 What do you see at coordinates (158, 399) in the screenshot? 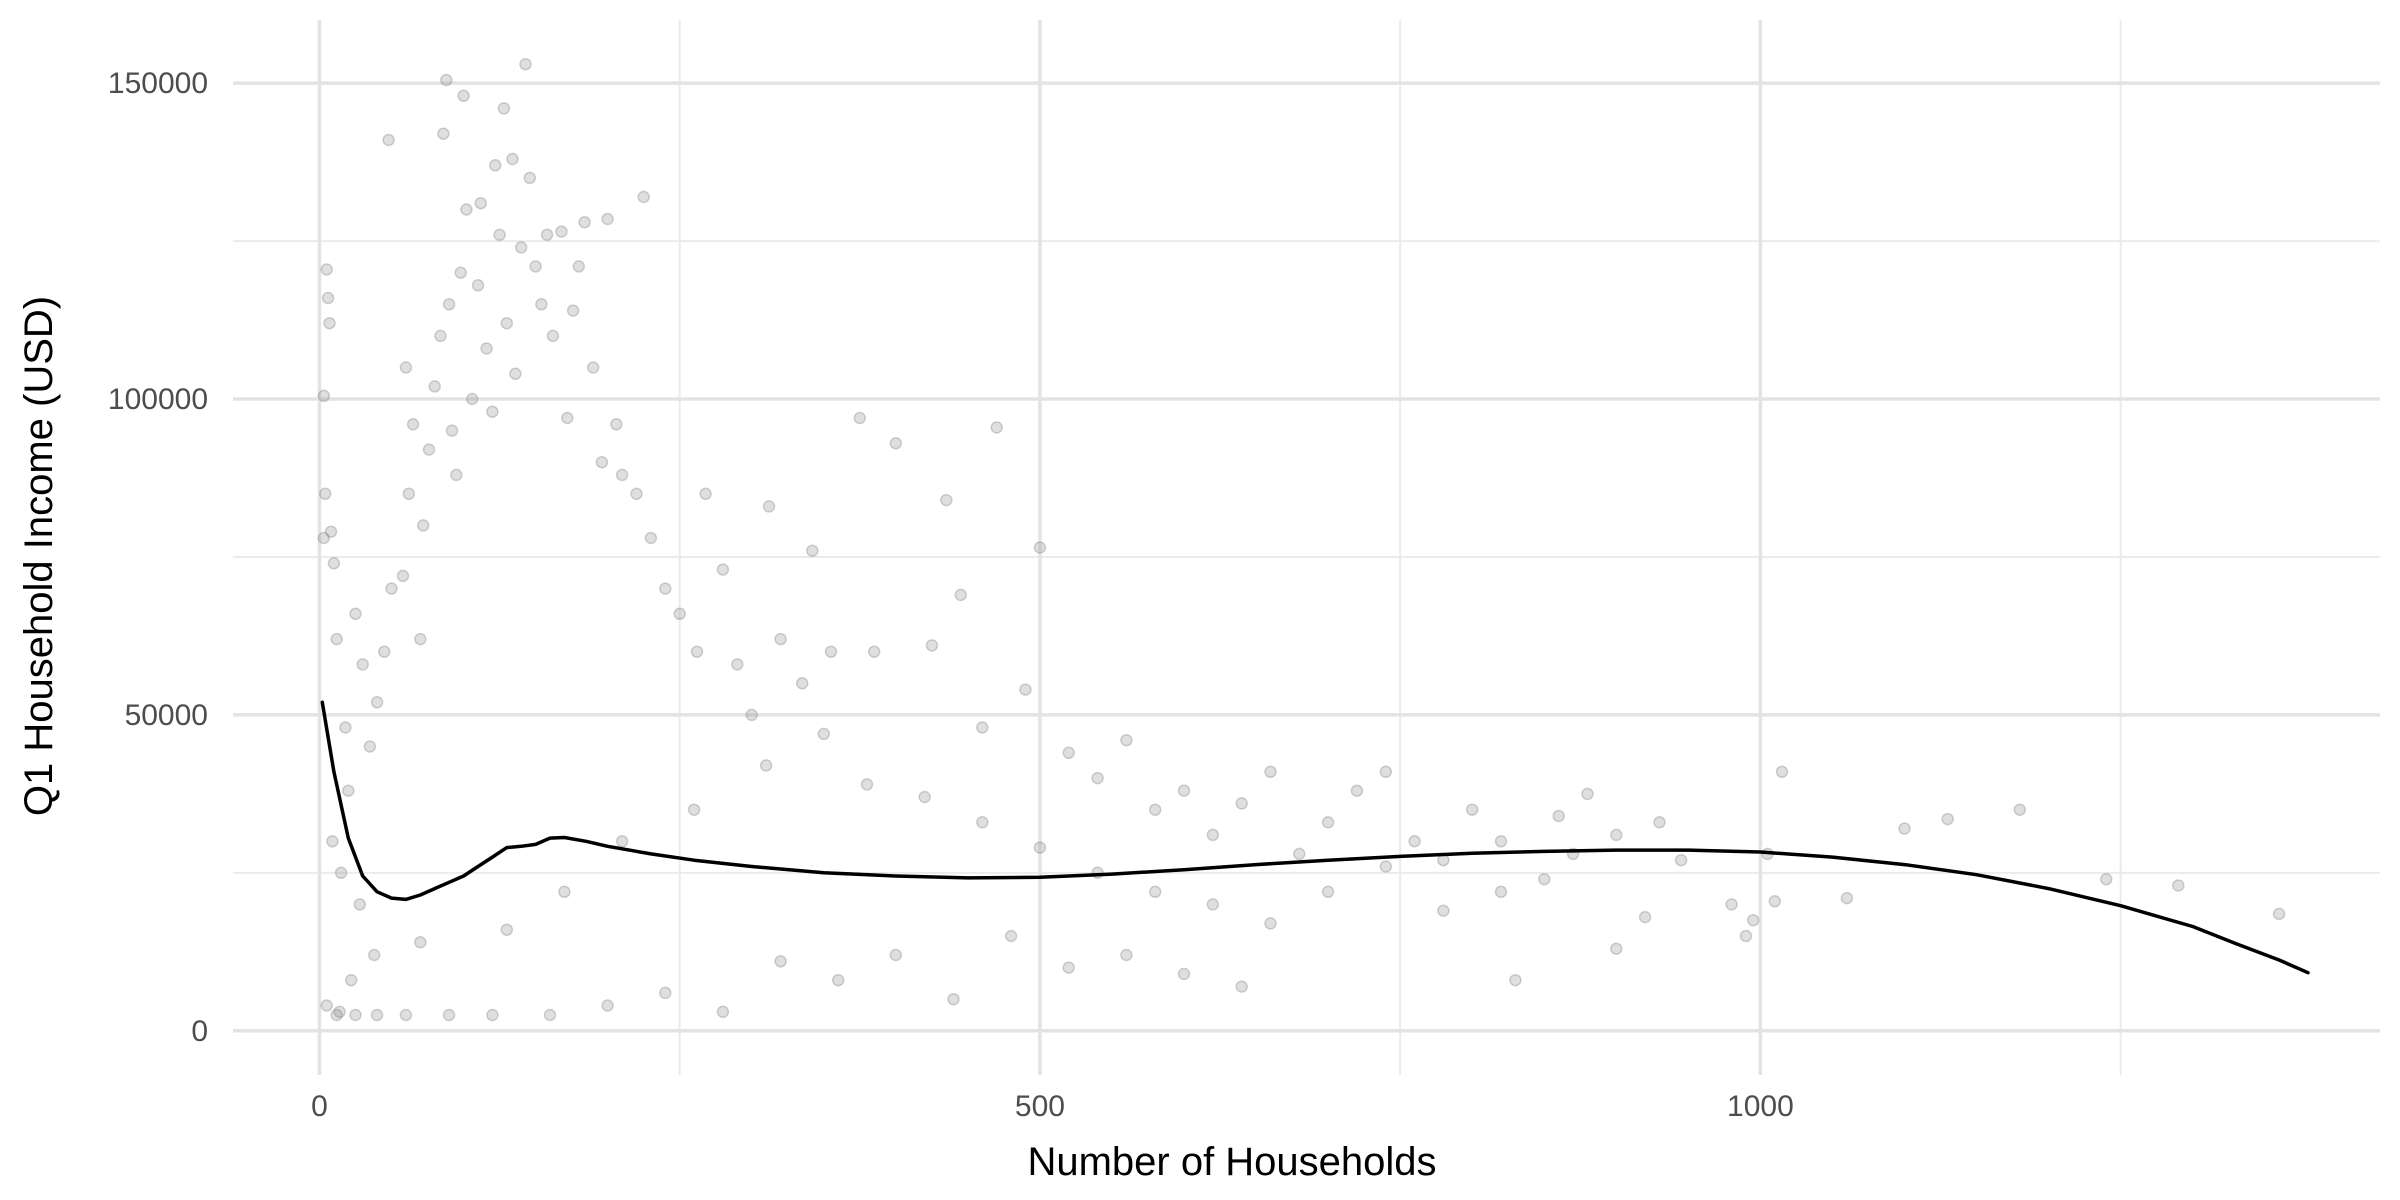
I see `y-tick-label: 100000` at bounding box center [158, 399].